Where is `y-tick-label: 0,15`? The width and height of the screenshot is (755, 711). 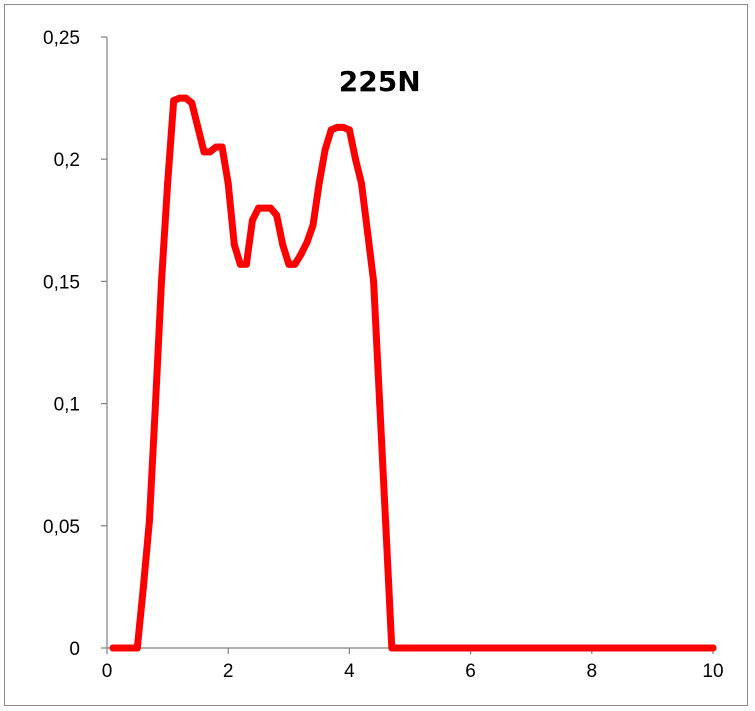 y-tick-label: 0,15 is located at coordinates (61, 282).